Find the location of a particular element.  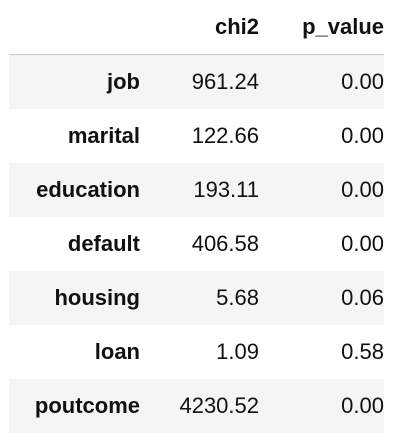

chi2-cell: 406.58 is located at coordinates (225, 243).